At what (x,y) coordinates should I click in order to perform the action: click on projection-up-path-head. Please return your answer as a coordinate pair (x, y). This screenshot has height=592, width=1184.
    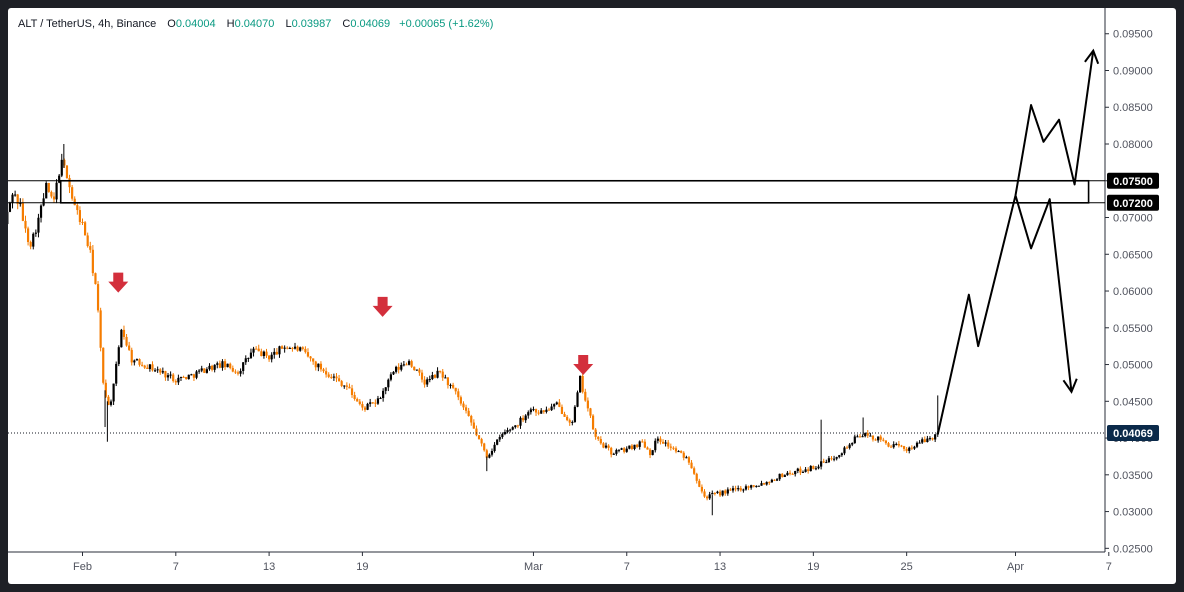
    Looking at the image, I should click on (1092, 56).